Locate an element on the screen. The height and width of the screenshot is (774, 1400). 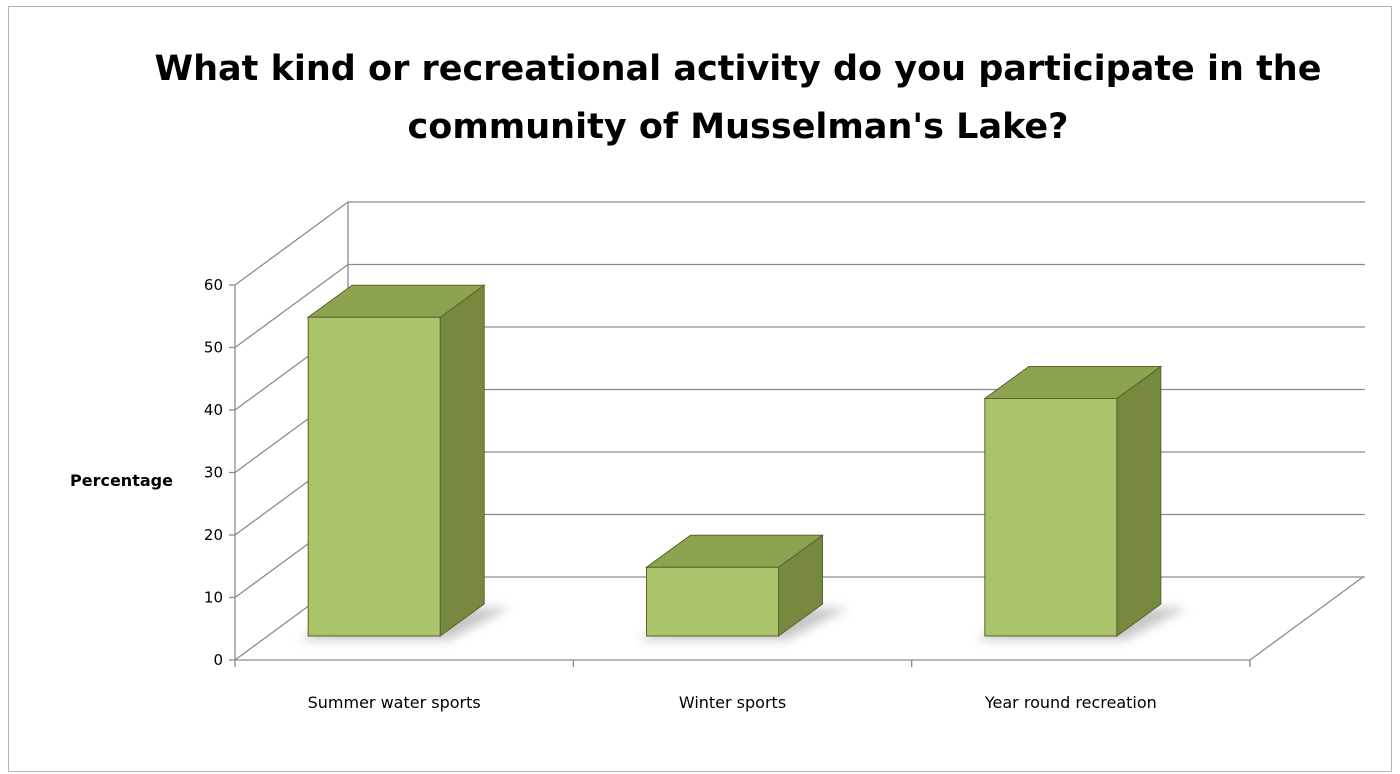
y-axis-label: Percentage is located at coordinates (121, 480).